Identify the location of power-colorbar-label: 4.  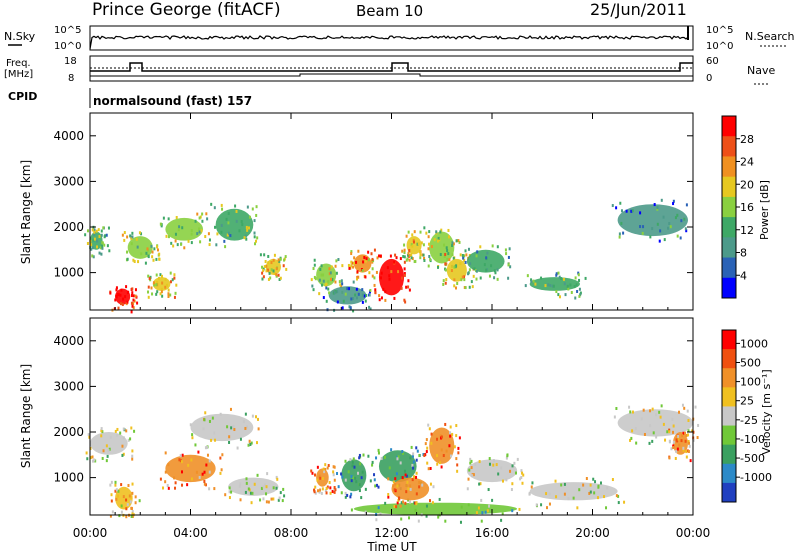
(743, 275).